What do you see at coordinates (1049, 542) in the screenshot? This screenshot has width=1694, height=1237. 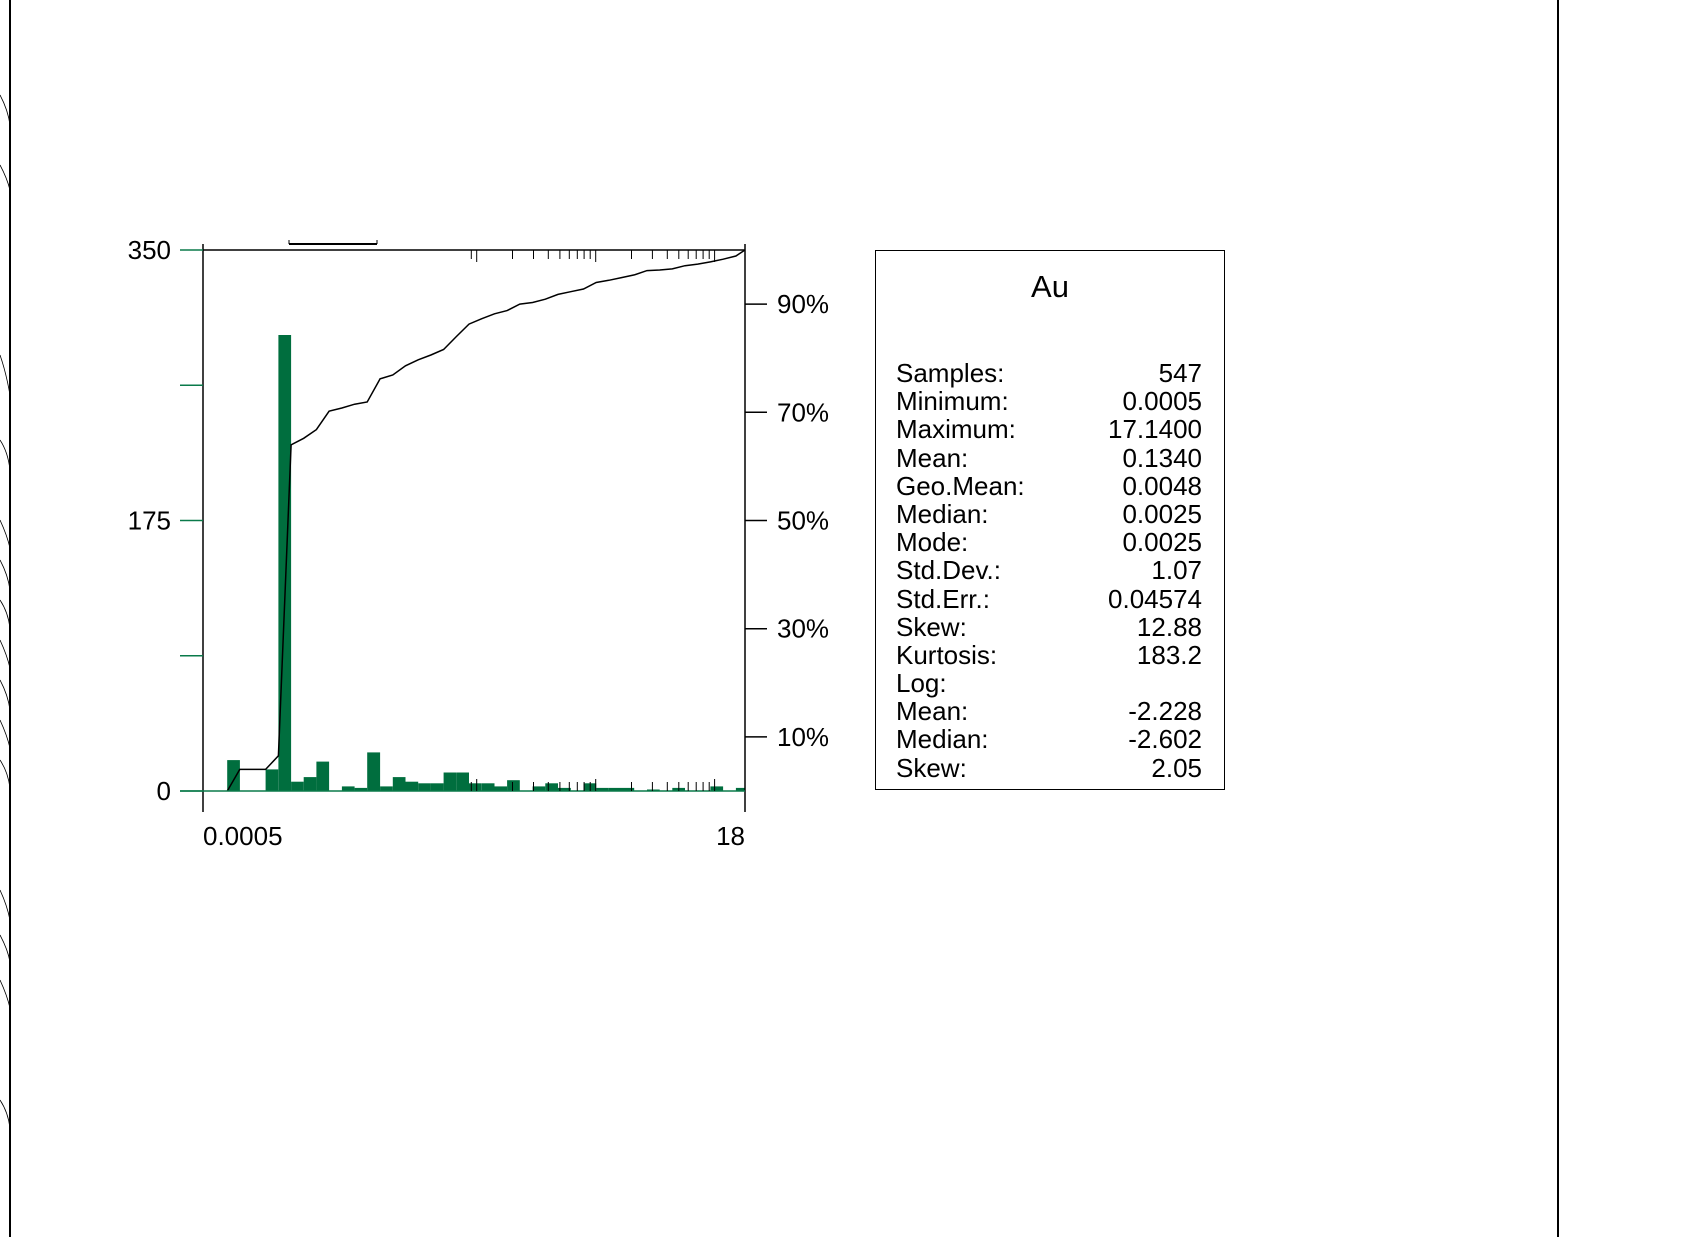 I see `stat-row: Mode: 0.0025` at bounding box center [1049, 542].